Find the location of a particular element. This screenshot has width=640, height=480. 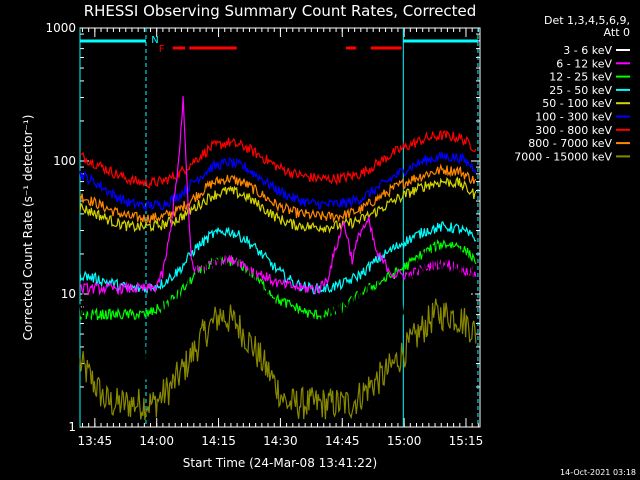

legend-header-line: Det 1,3,4,5,6,9, is located at coordinates (587, 20).